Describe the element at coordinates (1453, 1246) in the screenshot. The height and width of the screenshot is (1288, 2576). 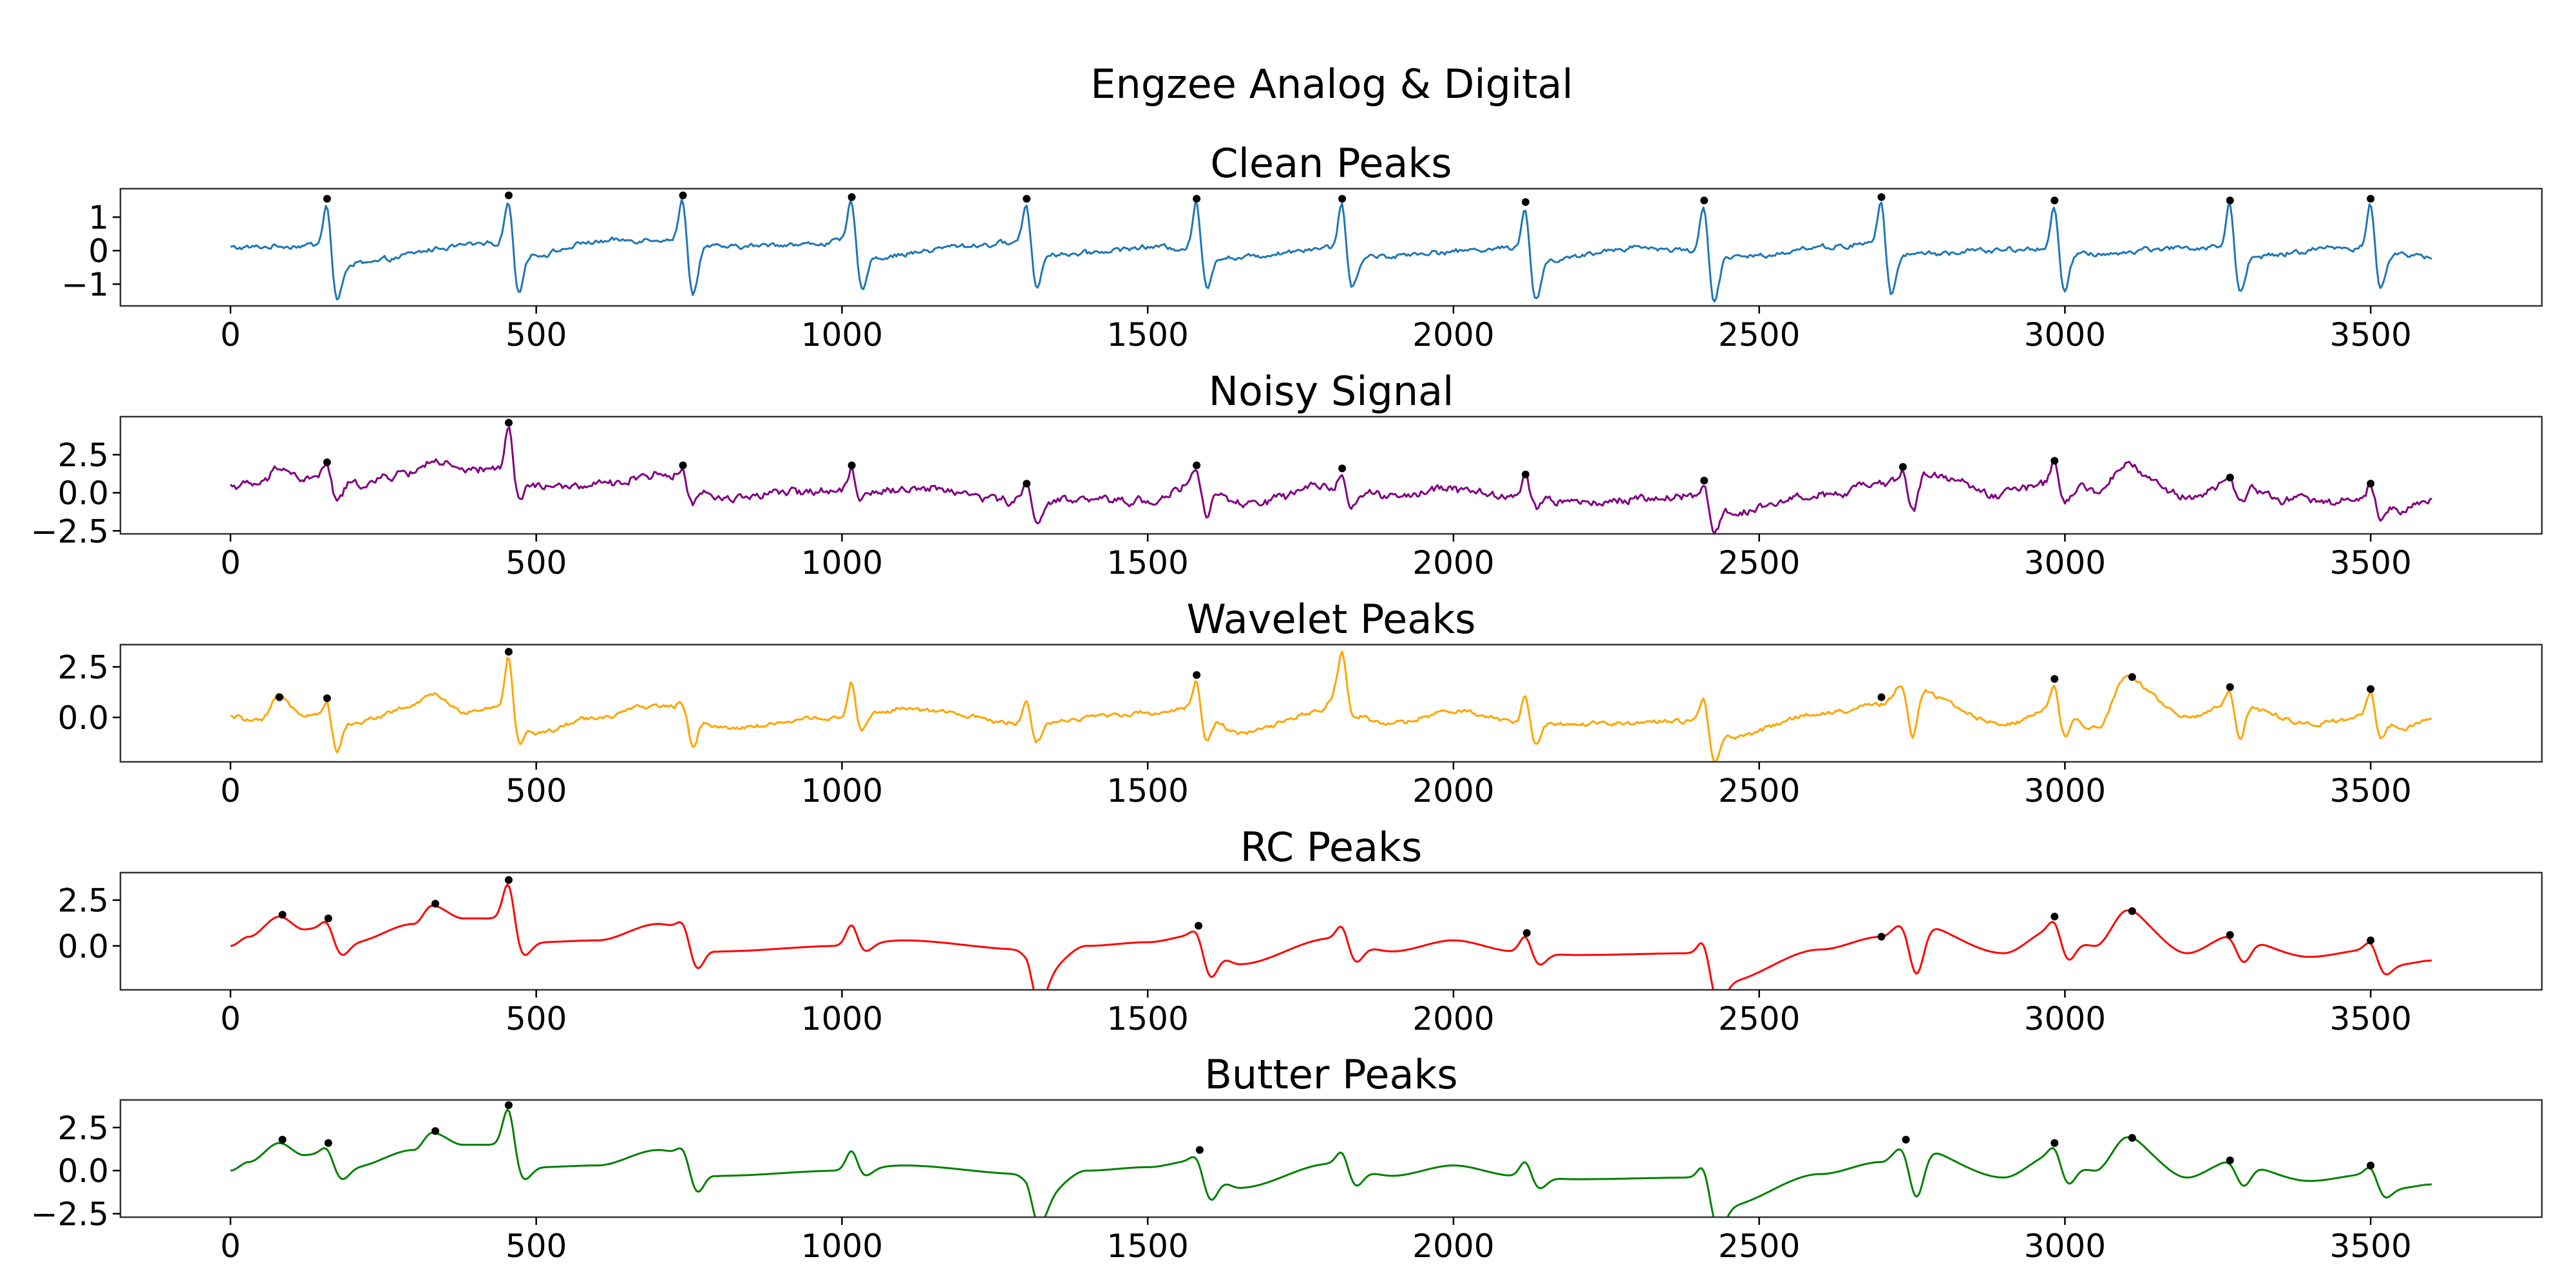
I see `butter-peaks-xtick-label: 2000` at that location.